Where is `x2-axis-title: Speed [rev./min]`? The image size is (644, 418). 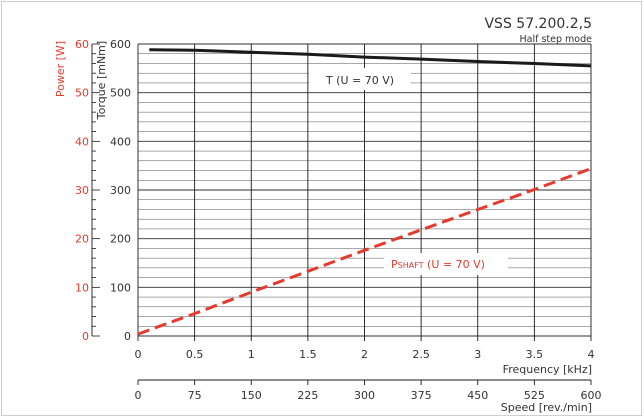 x2-axis-title: Speed [rev./min] is located at coordinates (546, 407).